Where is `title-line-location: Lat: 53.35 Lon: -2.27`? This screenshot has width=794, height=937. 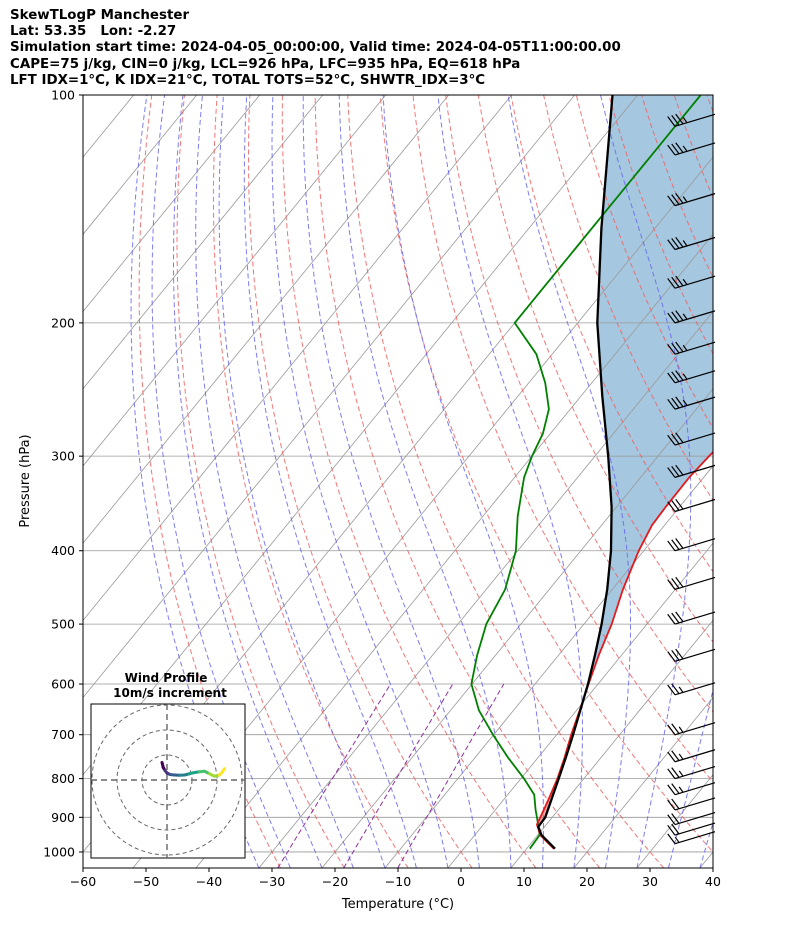 title-line-location: Lat: 53.35 Lon: -2.27 is located at coordinates (93, 32).